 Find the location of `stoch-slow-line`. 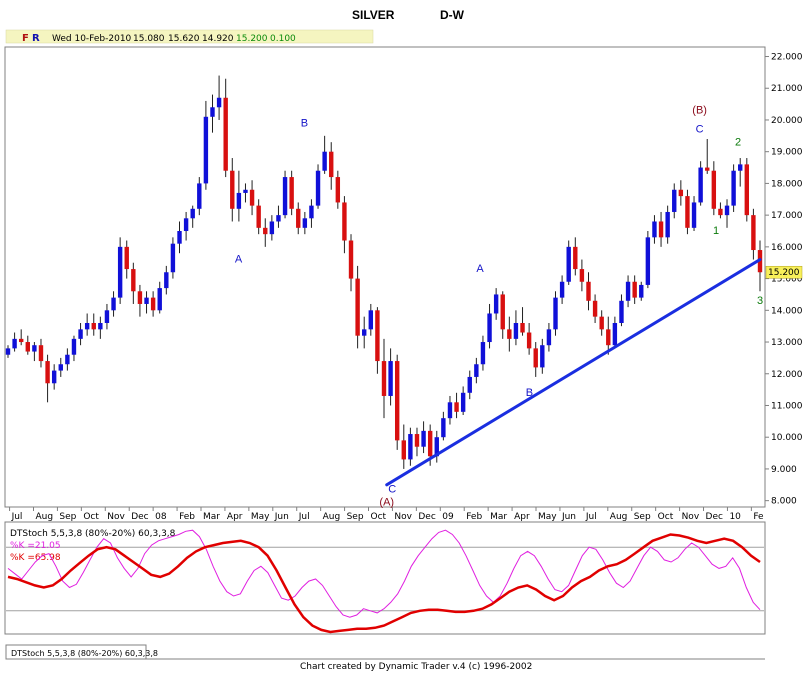

stoch-slow-line is located at coordinates (384, 583).